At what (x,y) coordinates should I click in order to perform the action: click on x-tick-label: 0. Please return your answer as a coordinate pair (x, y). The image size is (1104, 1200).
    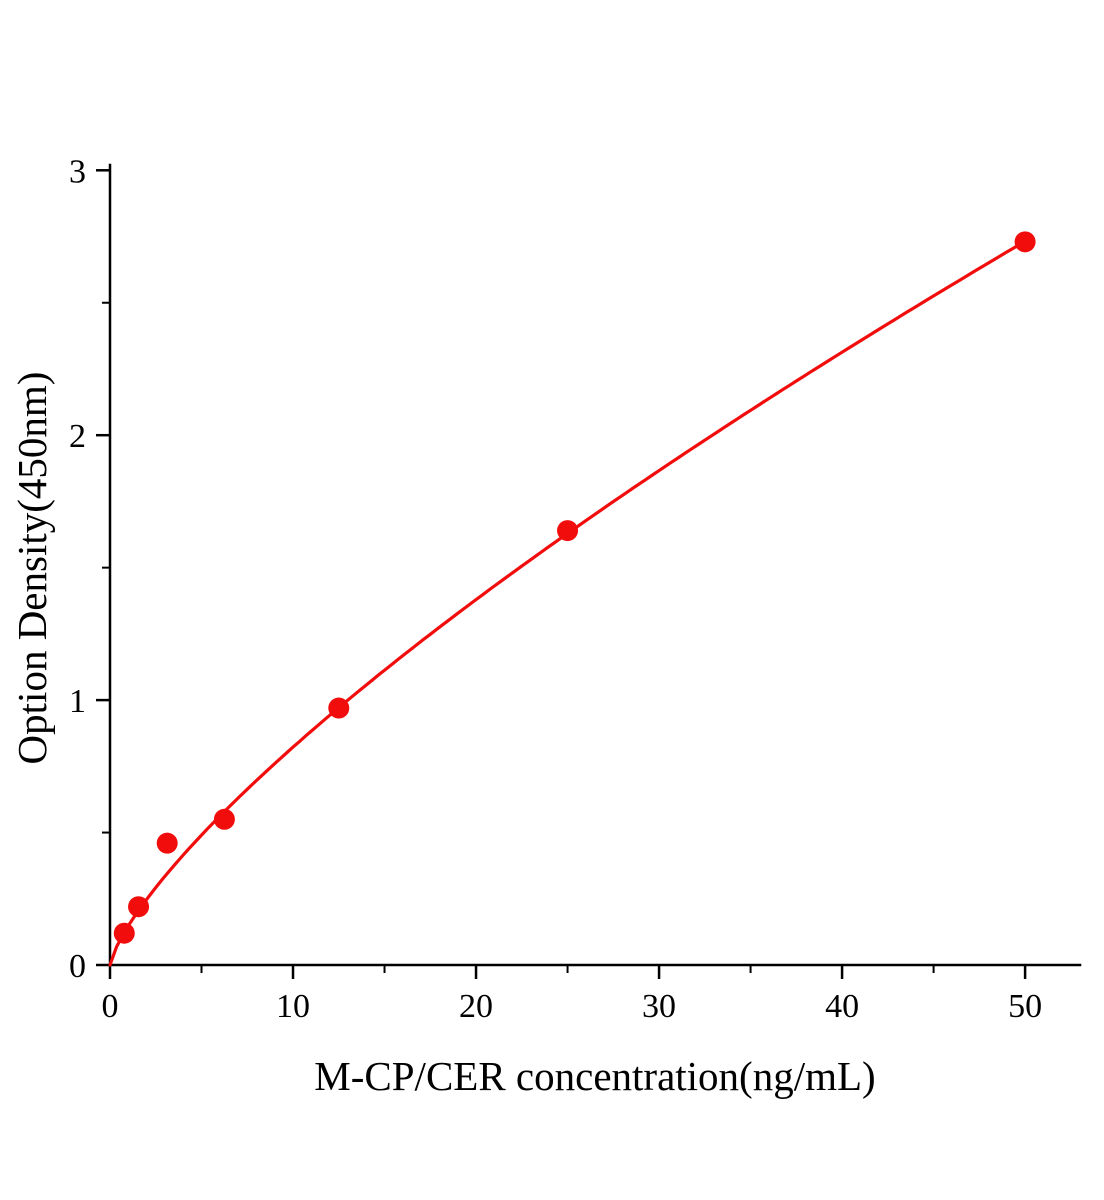
    Looking at the image, I should click on (110, 1006).